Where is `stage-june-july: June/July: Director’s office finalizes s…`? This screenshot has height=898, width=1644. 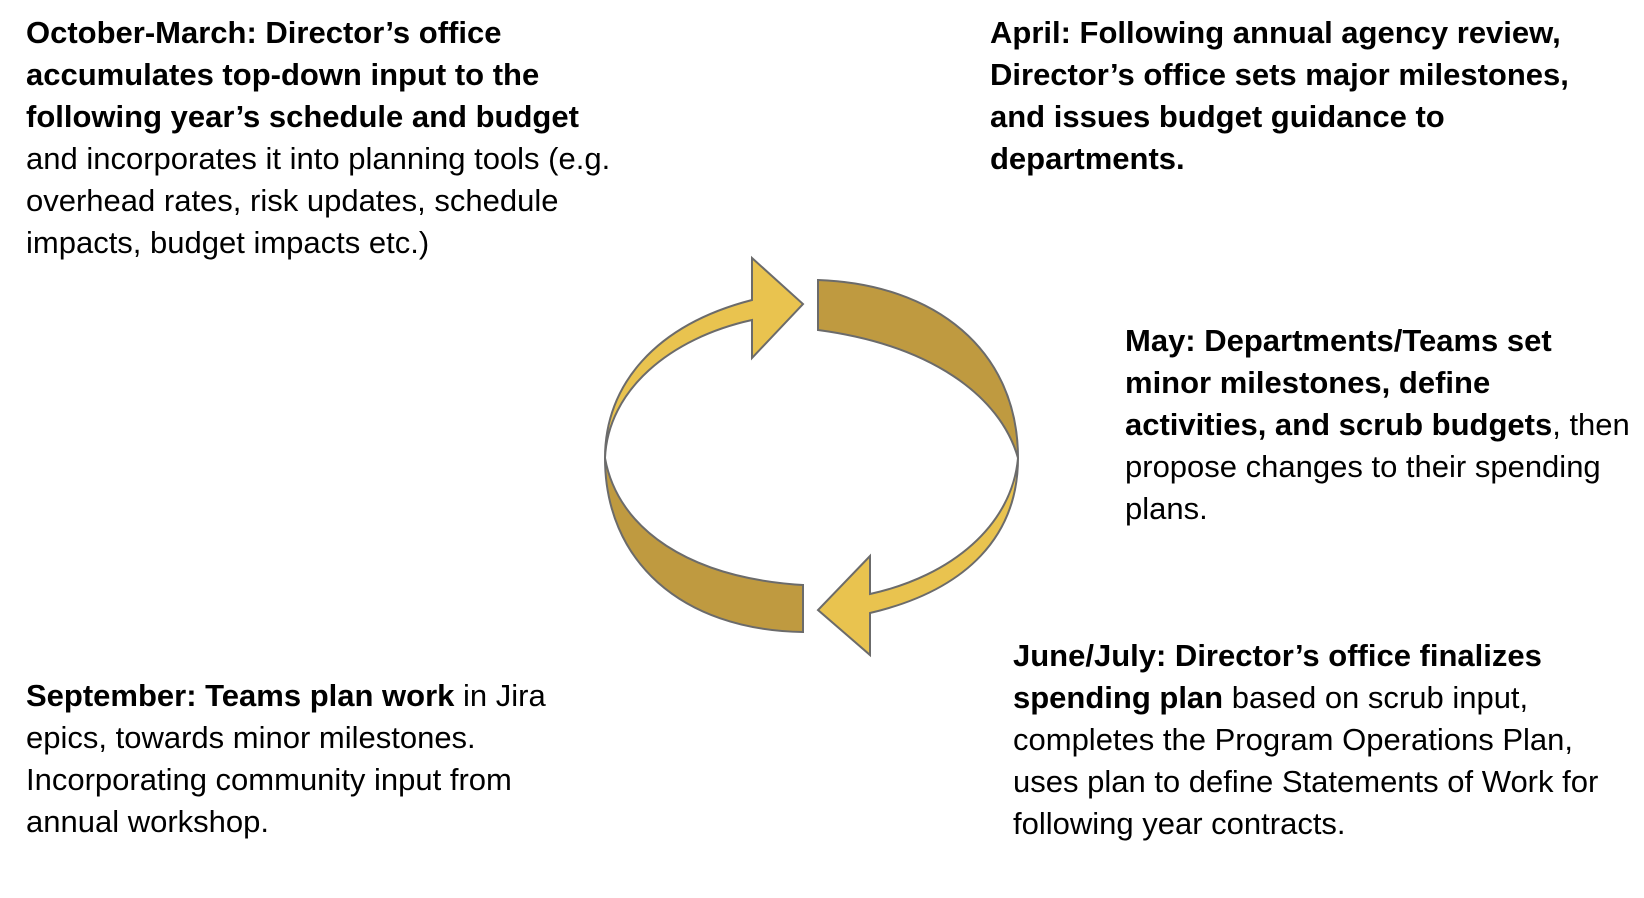 stage-june-july: June/July: Director’s office finalizes s… is located at coordinates (1313, 740).